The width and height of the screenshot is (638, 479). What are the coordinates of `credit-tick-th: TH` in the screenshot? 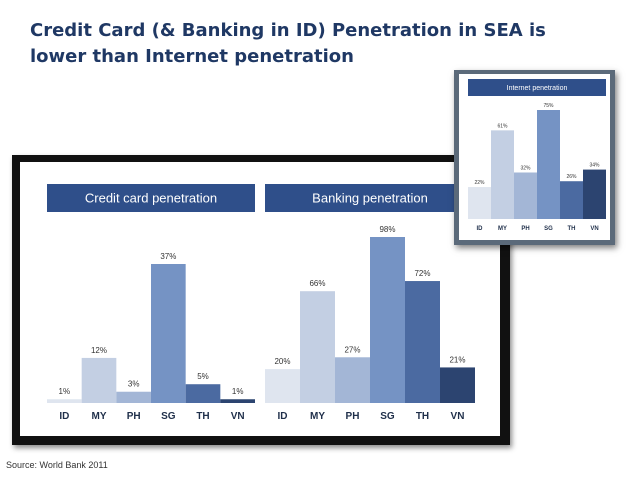 It's located at (202, 416).